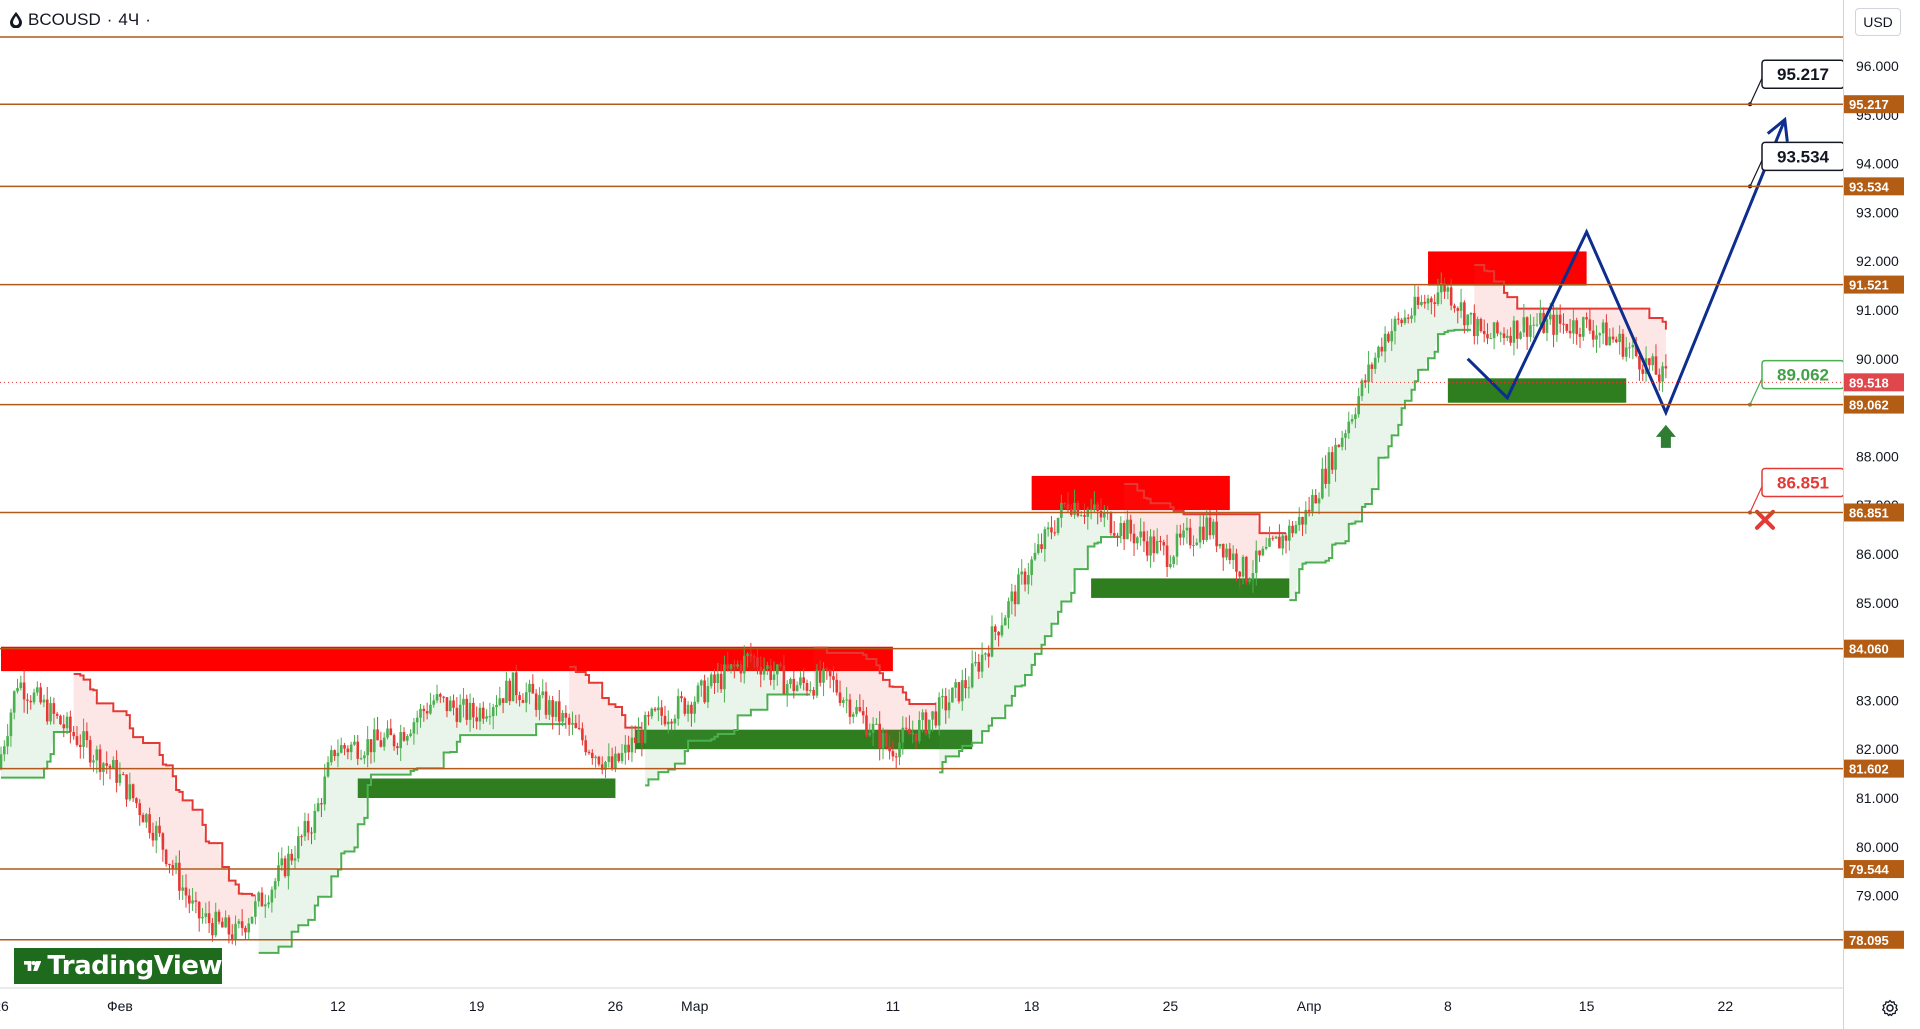 Image resolution: width=1920 pixels, height=1029 pixels. What do you see at coordinates (1869, 186) in the screenshot?
I see `level-badge-label: 93.534` at bounding box center [1869, 186].